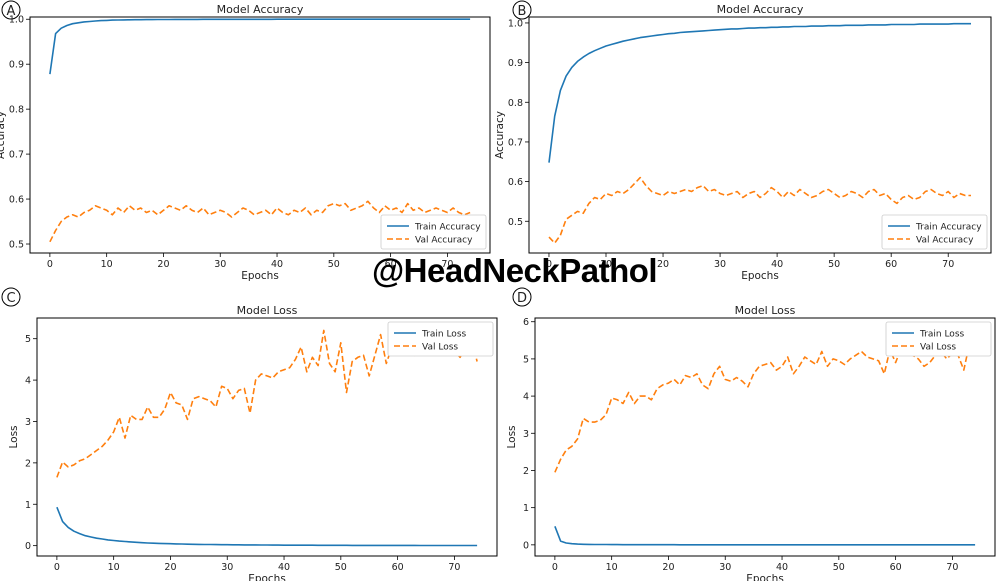 The image size is (1000, 581). What do you see at coordinates (765, 408) in the screenshot?
I see `series-line-val-loss` at bounding box center [765, 408].